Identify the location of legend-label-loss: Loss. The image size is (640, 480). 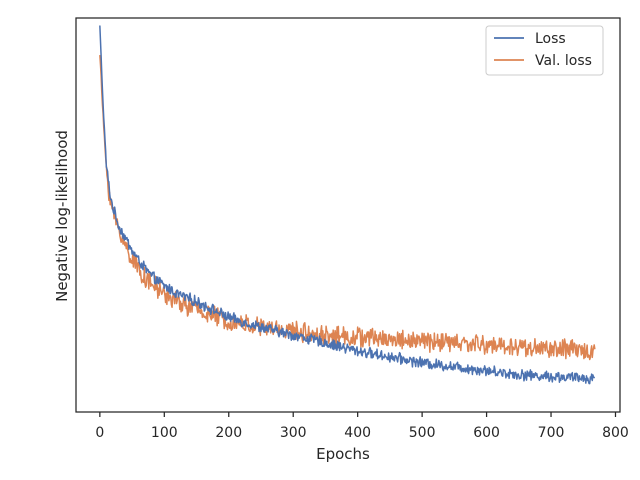
(550, 39).